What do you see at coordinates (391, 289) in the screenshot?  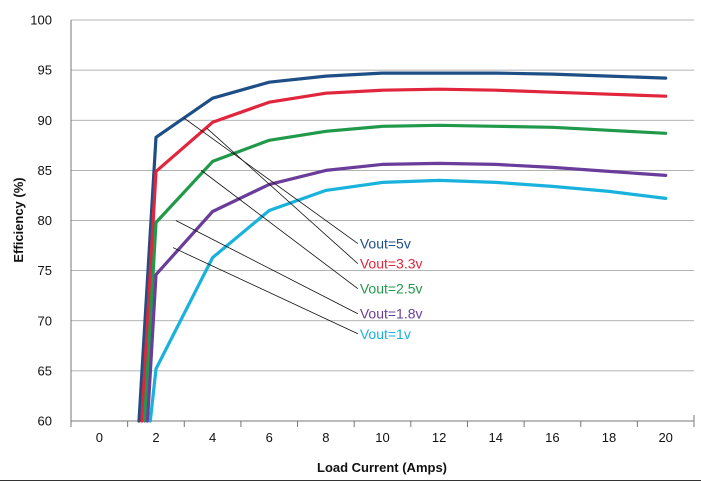 I see `callout-label-vout-2-5v: Vout=2.5v` at bounding box center [391, 289].